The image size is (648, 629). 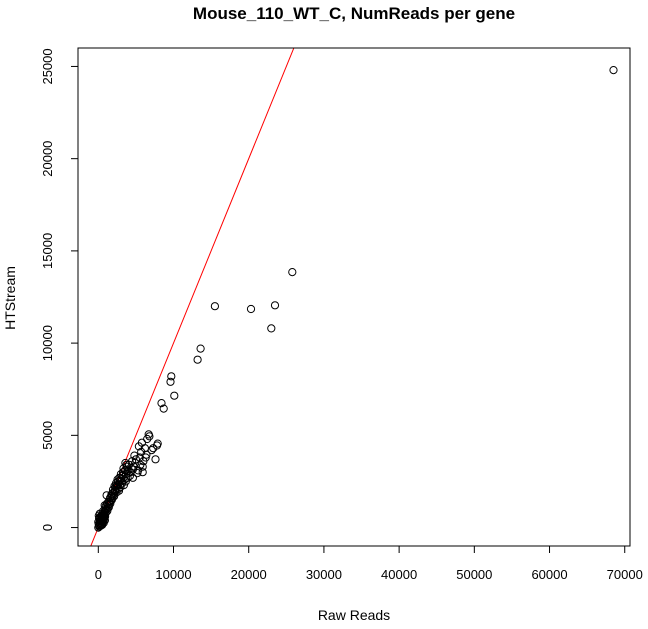 I want to click on x-tick-label: 70000, so click(x=625, y=574).